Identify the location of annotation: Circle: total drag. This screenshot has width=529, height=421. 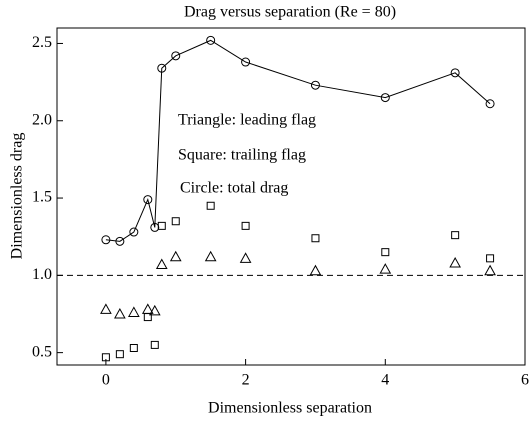
(234, 188).